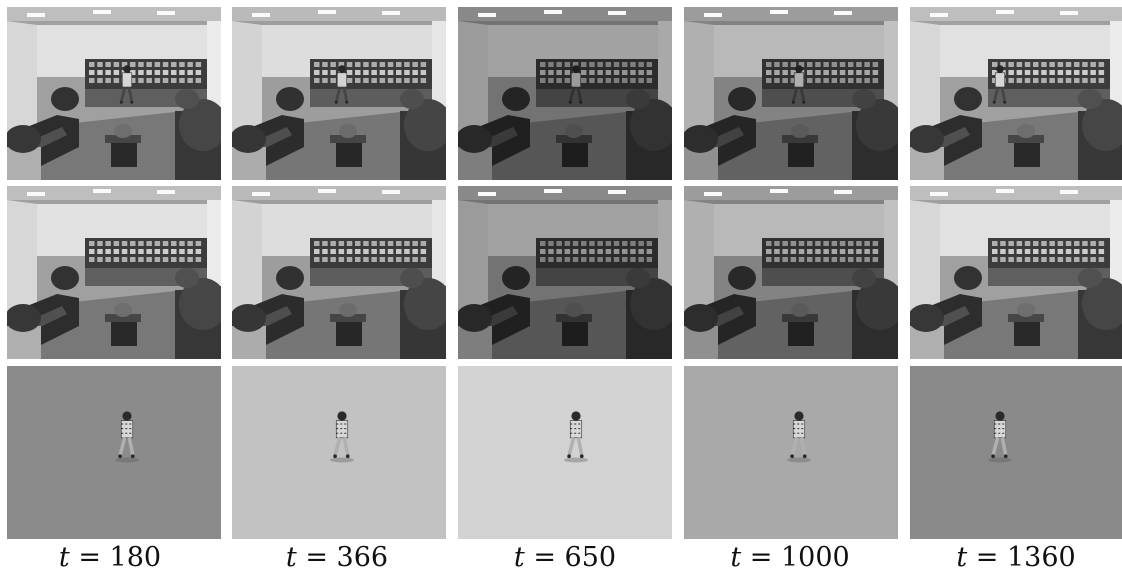  What do you see at coordinates (565, 93) in the screenshot?
I see `frame-image` at bounding box center [565, 93].